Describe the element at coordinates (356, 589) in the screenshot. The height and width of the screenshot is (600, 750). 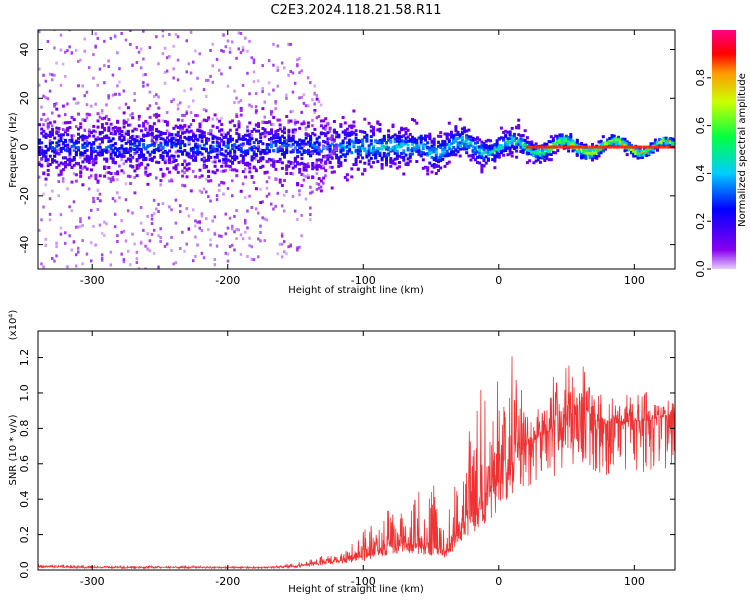
I see `snr-x-axis-label: Height of straight line (km)` at that location.